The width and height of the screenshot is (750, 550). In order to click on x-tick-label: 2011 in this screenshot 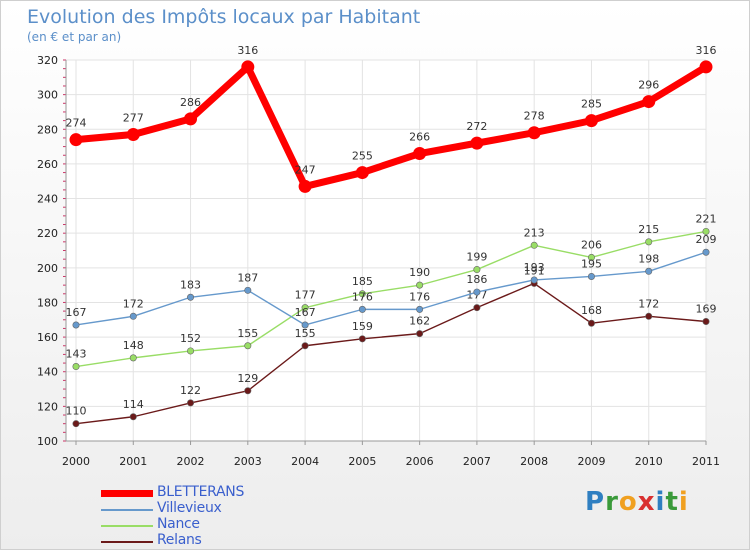, I will do `click(706, 461)`.